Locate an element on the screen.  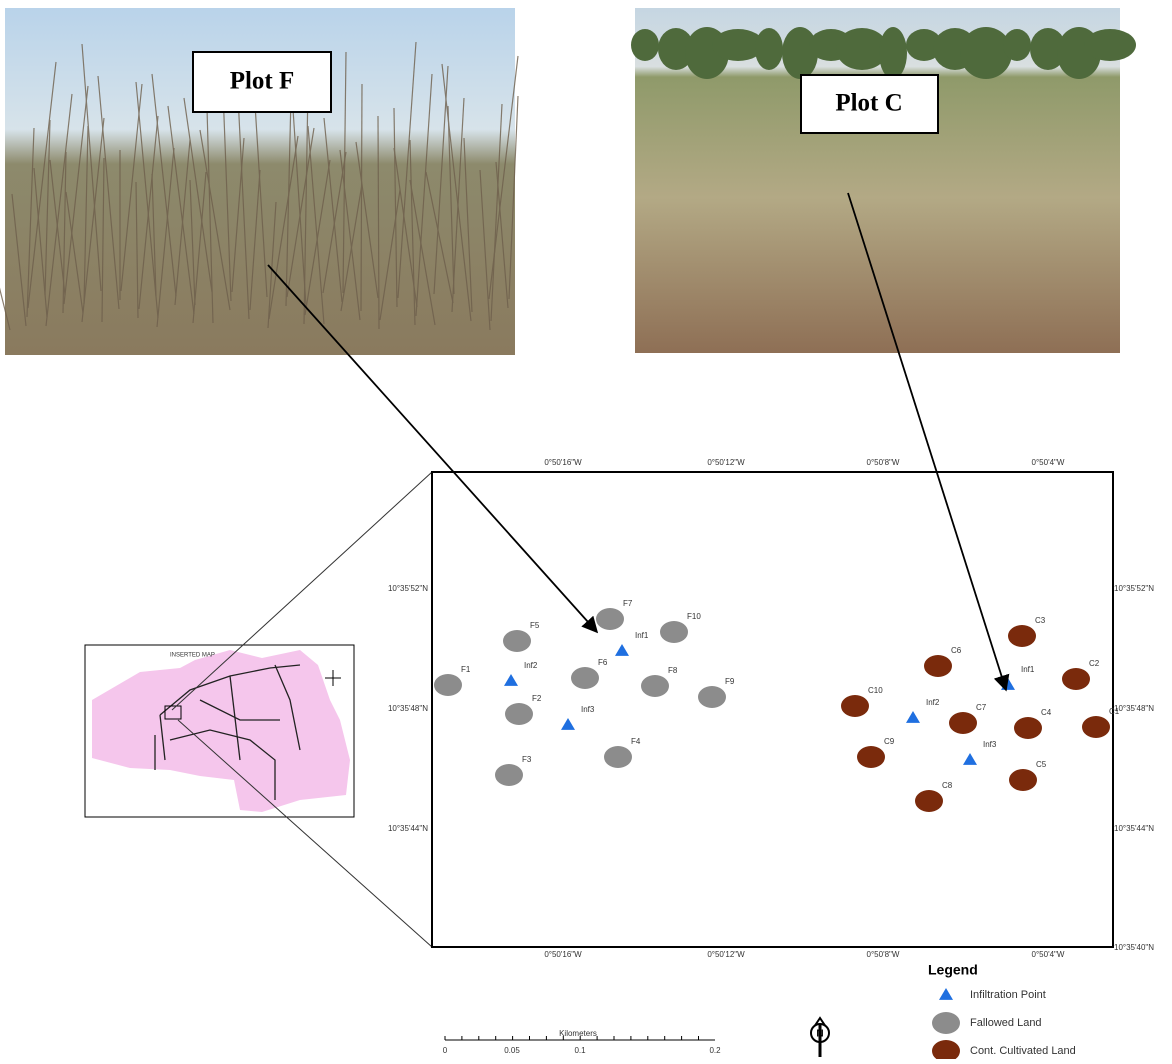
point-label: C2 is located at coordinates (1094, 663).